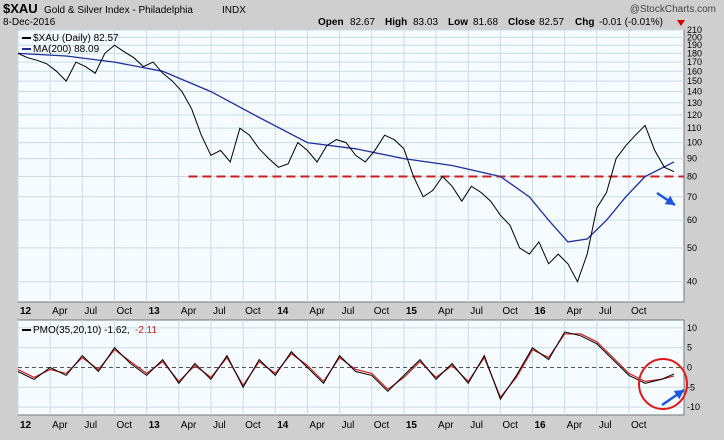 This screenshot has height=440, width=724. Describe the element at coordinates (692, 248) in the screenshot. I see `price-y-tick-label: 50` at that location.